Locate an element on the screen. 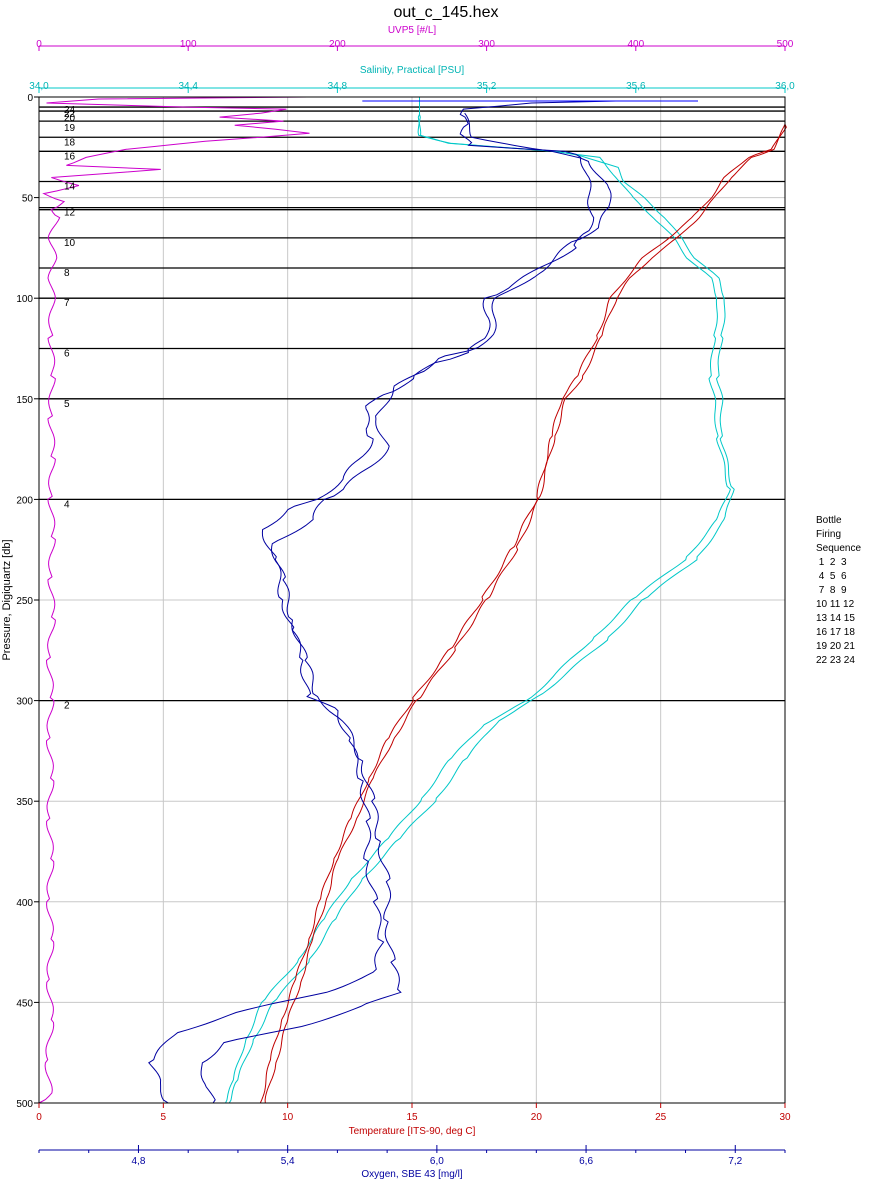 The image size is (892, 1180). salinity-tick-label: 36,0 is located at coordinates (785, 86).